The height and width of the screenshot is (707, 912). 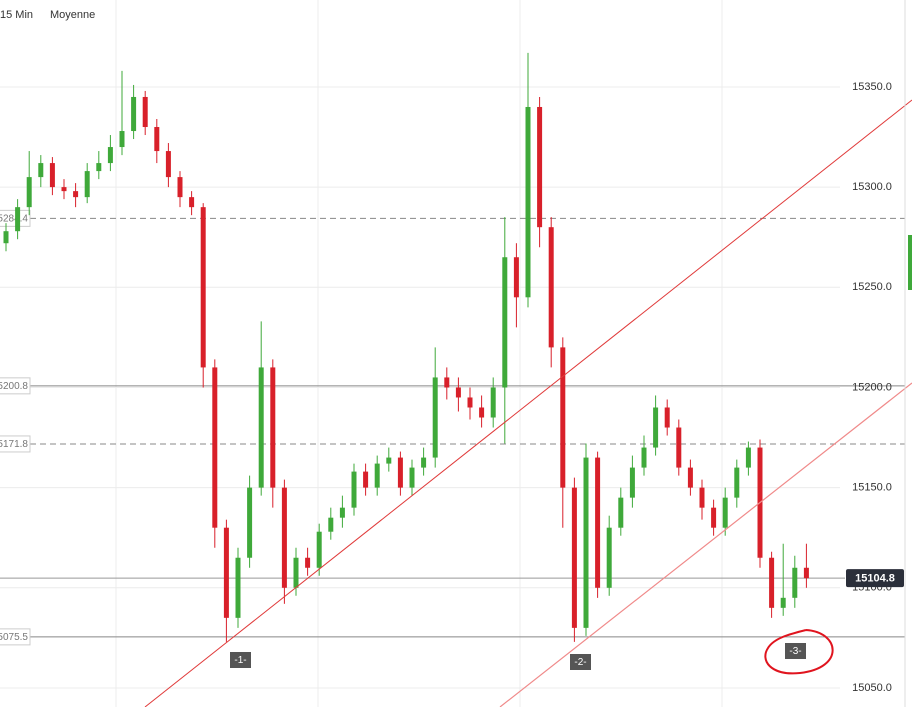 I want to click on marker: -3-, so click(x=795, y=651).